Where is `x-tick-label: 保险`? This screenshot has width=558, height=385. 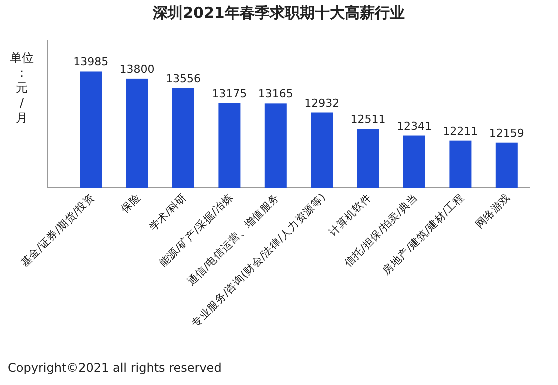
x-tick-label: 保险 is located at coordinates (131, 204).